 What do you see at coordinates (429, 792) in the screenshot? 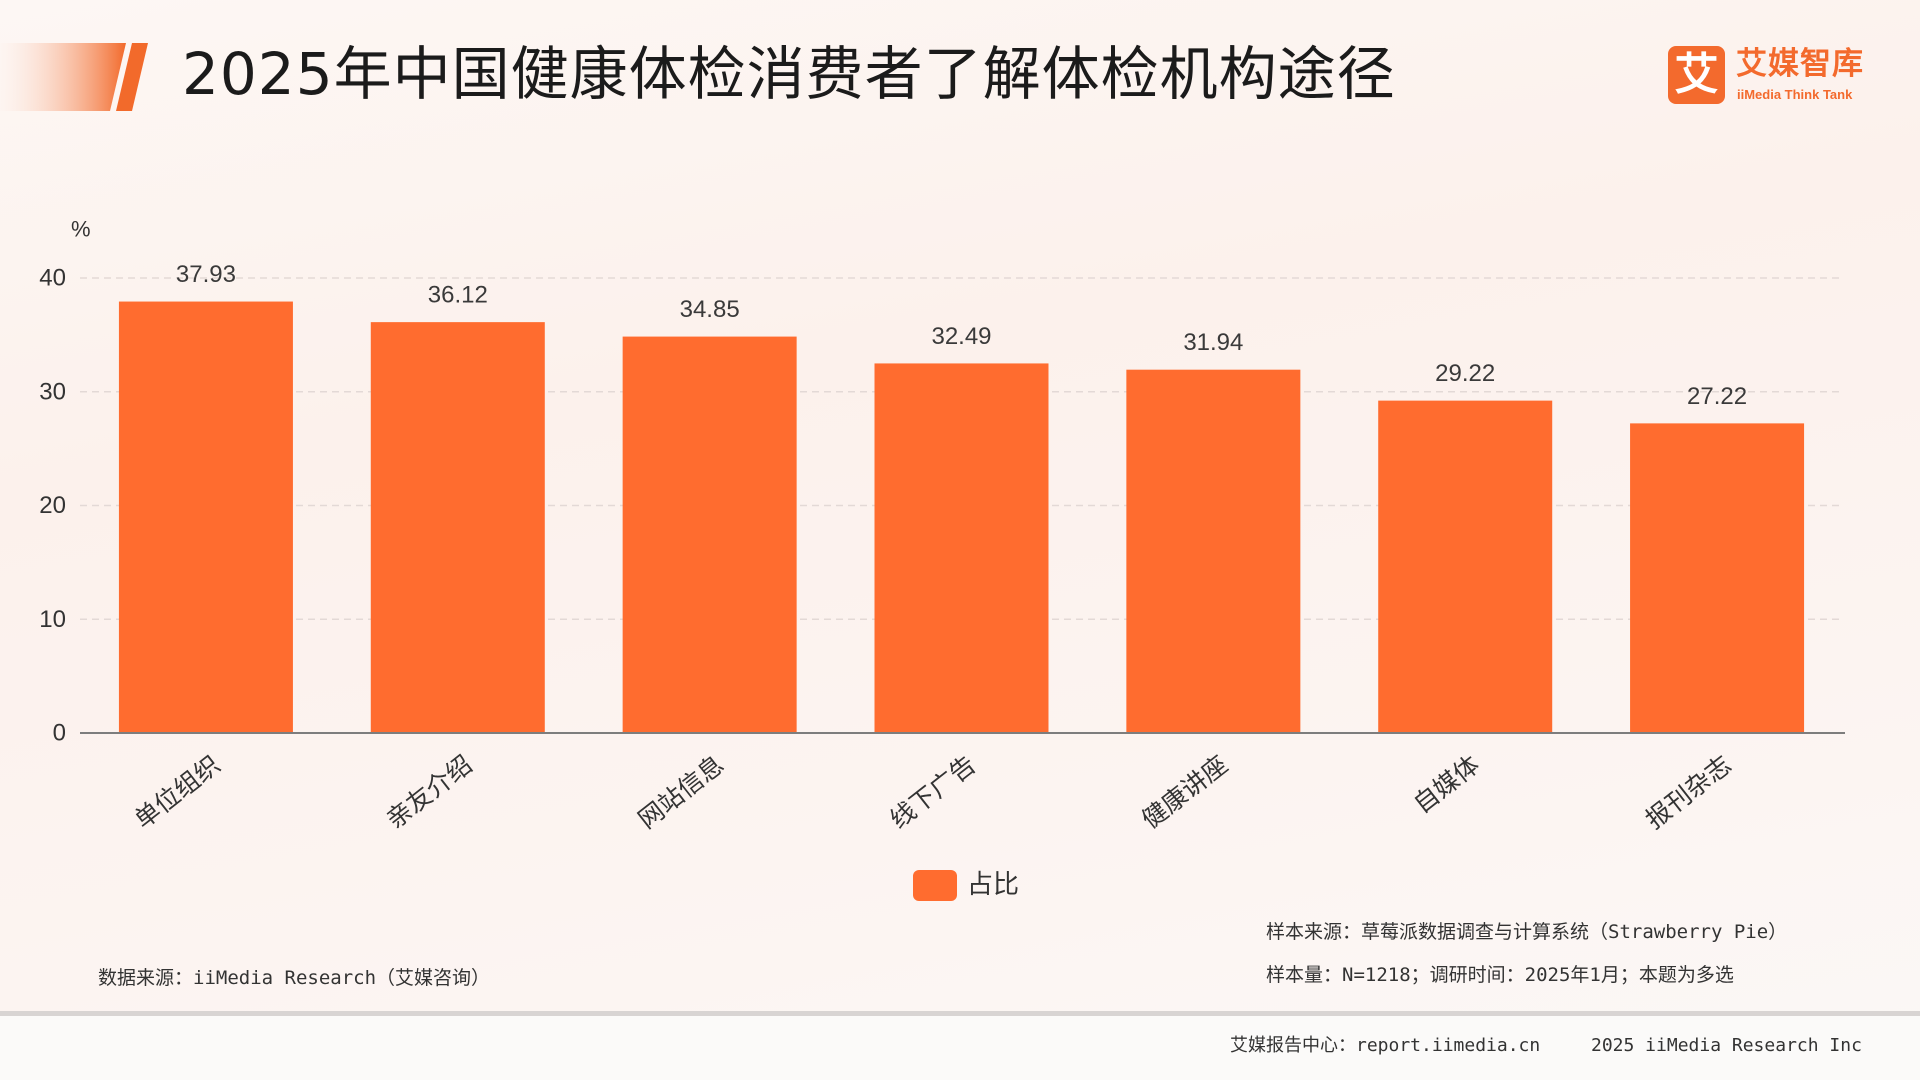
I see `x-tick-label: 亲友介绍` at bounding box center [429, 792].